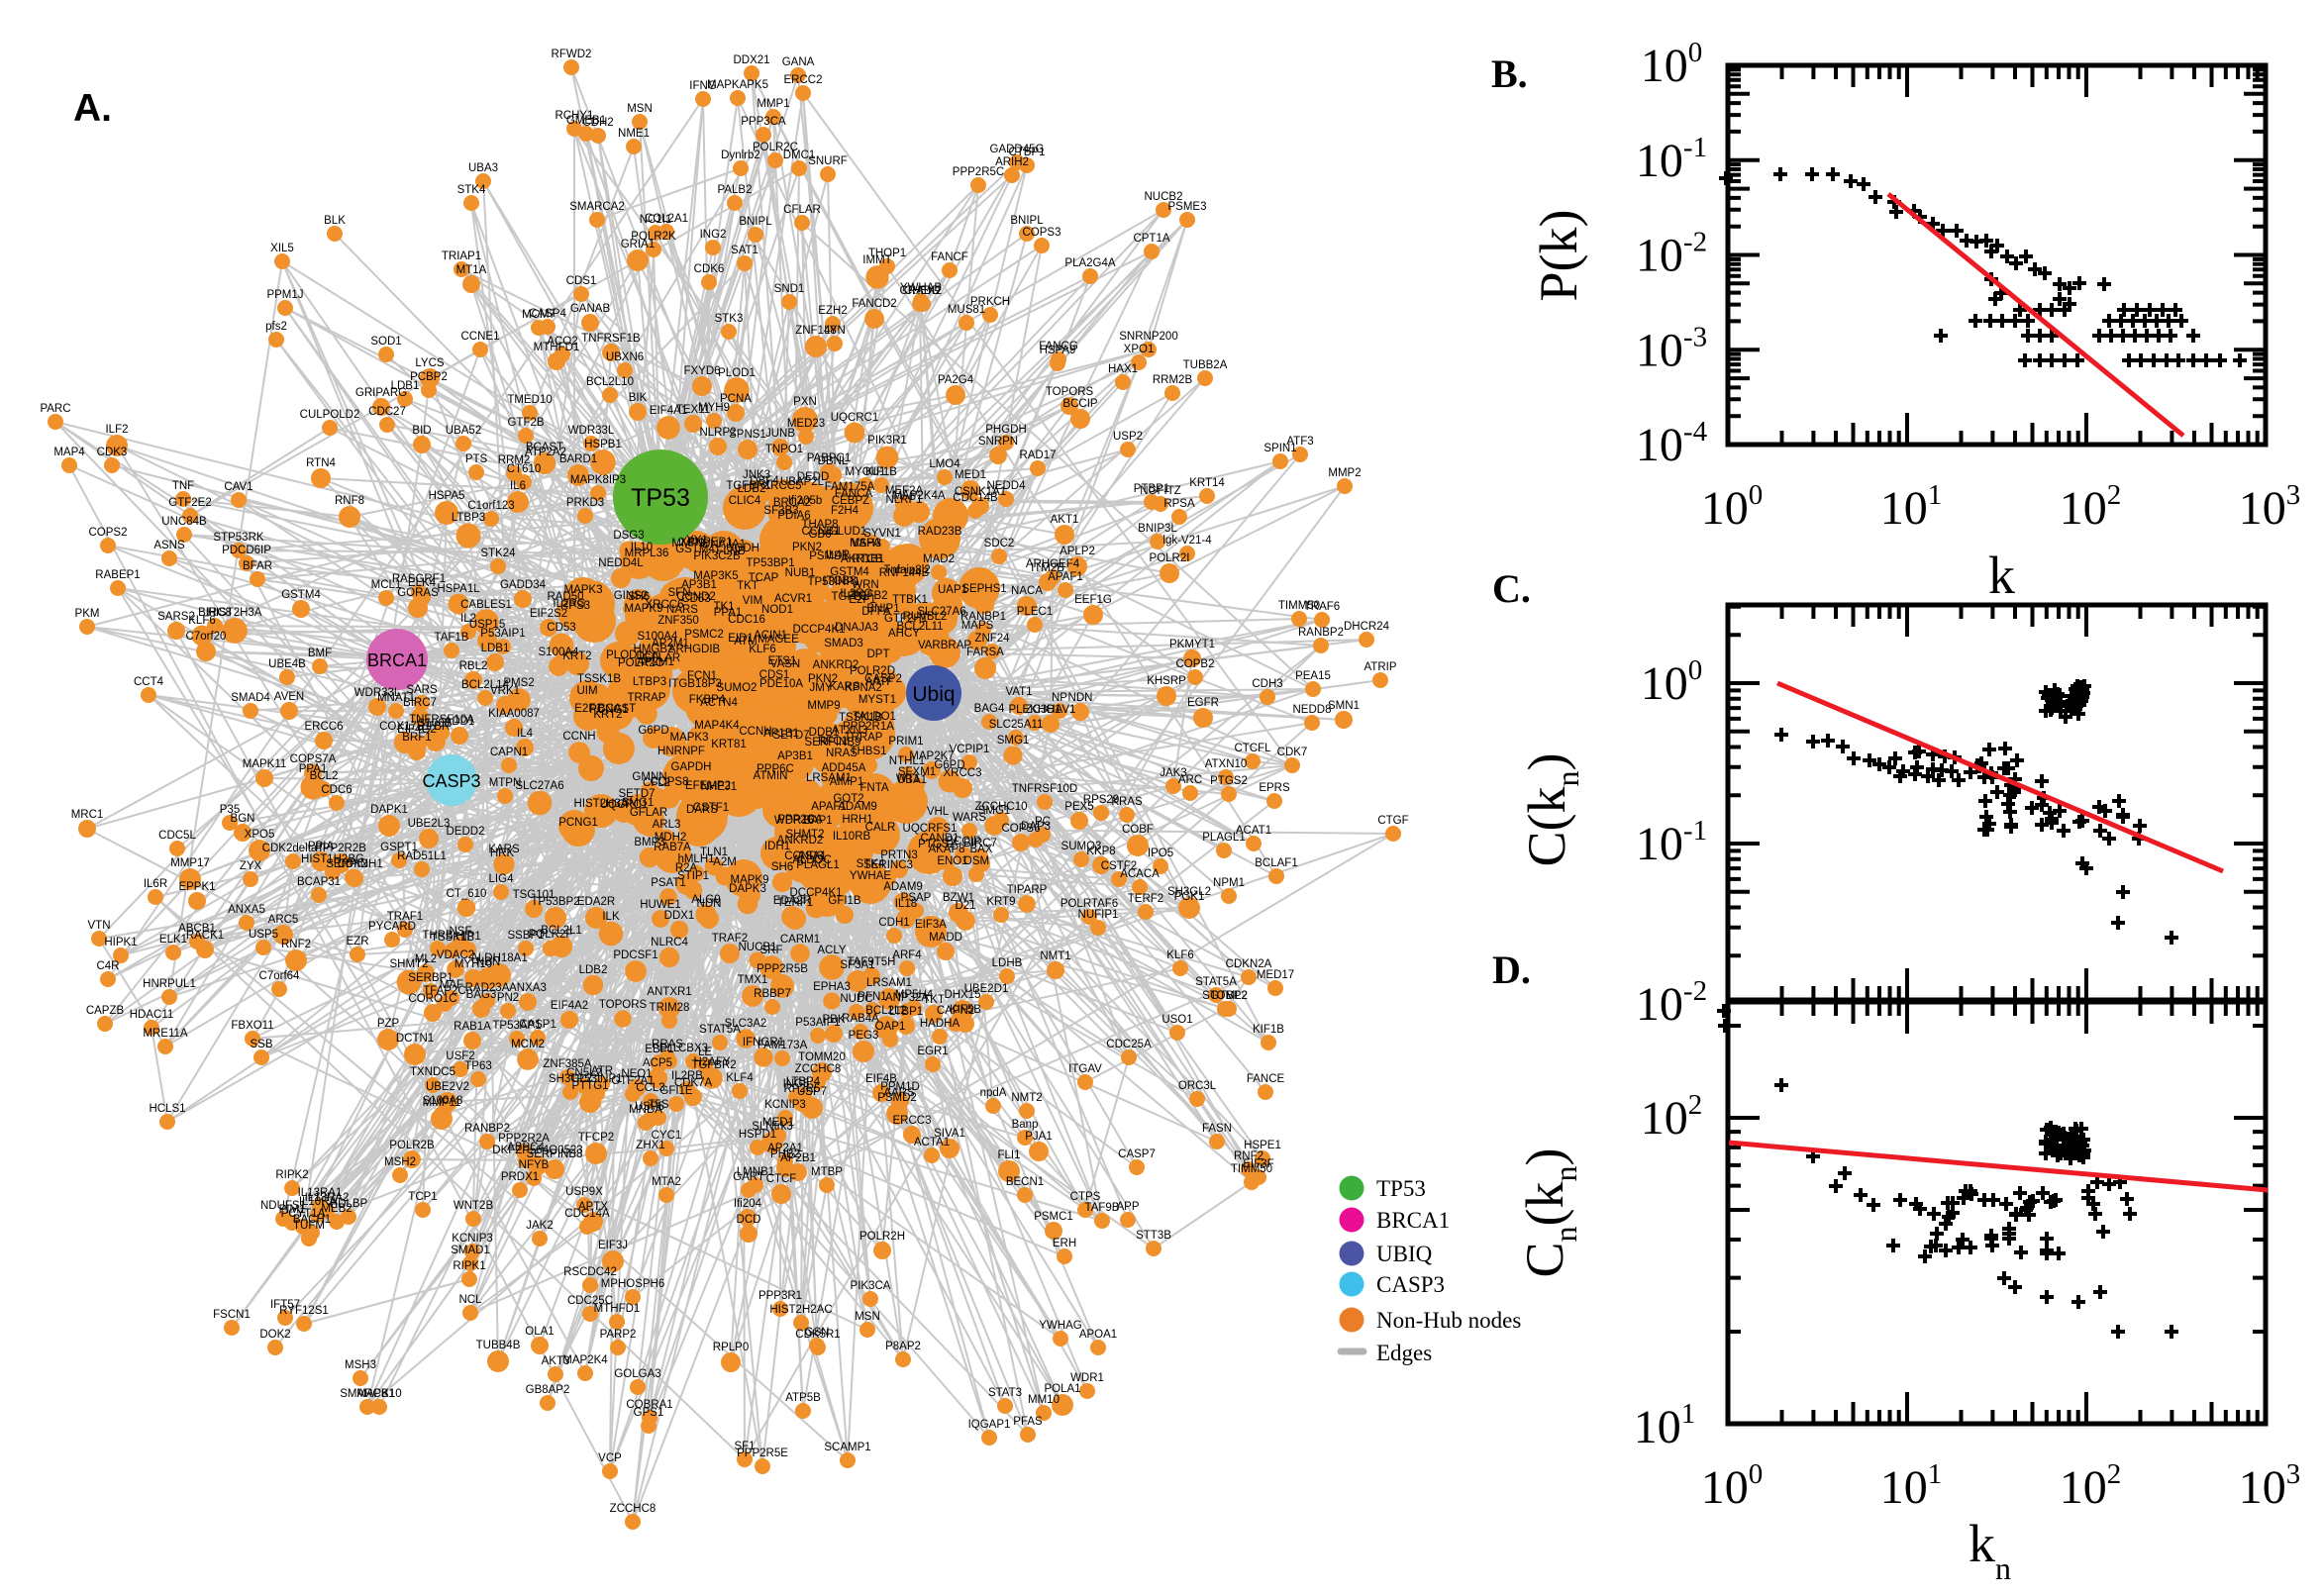 Image resolution: width=2323 pixels, height=1596 pixels. Describe the element at coordinates (349, 1204) in the screenshot. I see `svg-text: HDLBP` at that location.